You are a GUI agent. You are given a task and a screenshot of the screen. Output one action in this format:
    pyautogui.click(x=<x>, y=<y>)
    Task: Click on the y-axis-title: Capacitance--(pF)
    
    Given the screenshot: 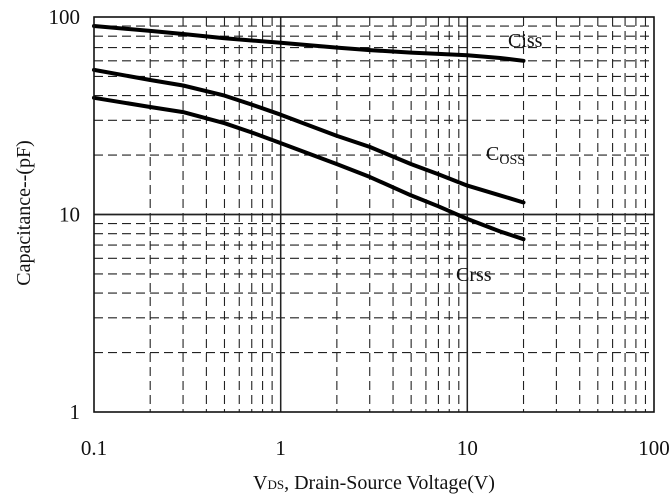 What is the action you would take?
    pyautogui.click(x=24, y=212)
    